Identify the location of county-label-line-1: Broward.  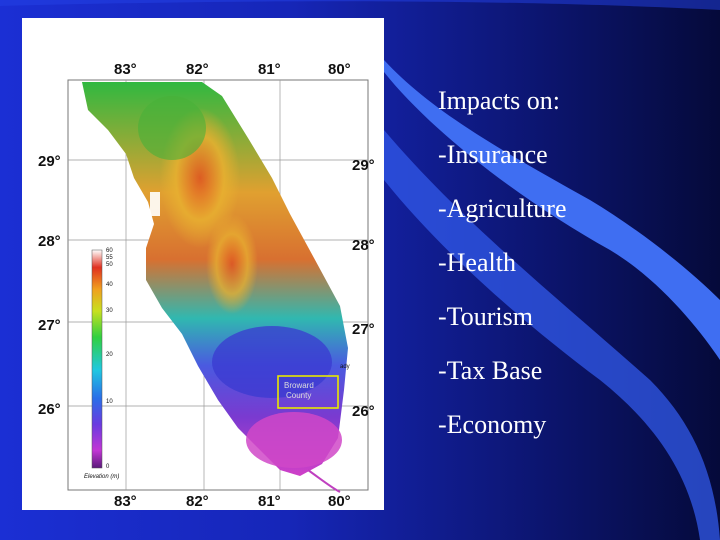
(299, 385).